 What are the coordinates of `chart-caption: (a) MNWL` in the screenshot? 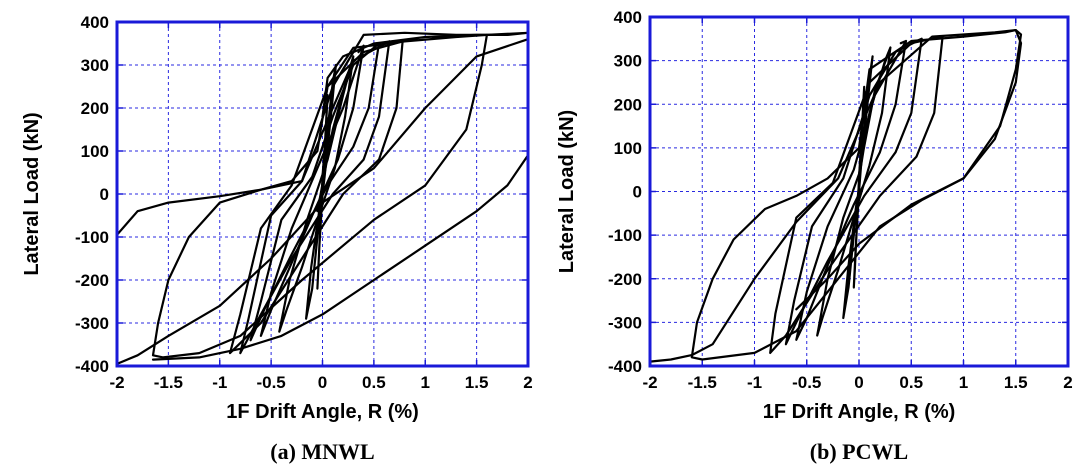 It's located at (322, 451).